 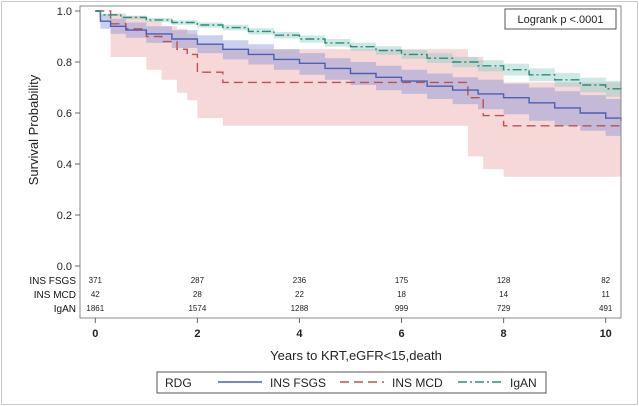 What do you see at coordinates (95, 294) in the screenshot?
I see `risk-count: 42` at bounding box center [95, 294].